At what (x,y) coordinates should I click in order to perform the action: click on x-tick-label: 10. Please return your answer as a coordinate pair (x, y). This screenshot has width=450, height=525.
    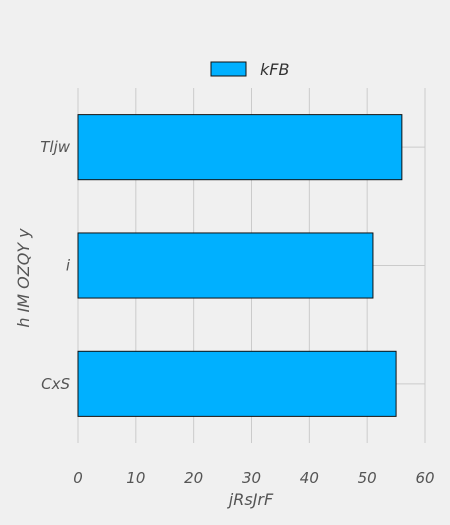
    Looking at the image, I should click on (135, 478).